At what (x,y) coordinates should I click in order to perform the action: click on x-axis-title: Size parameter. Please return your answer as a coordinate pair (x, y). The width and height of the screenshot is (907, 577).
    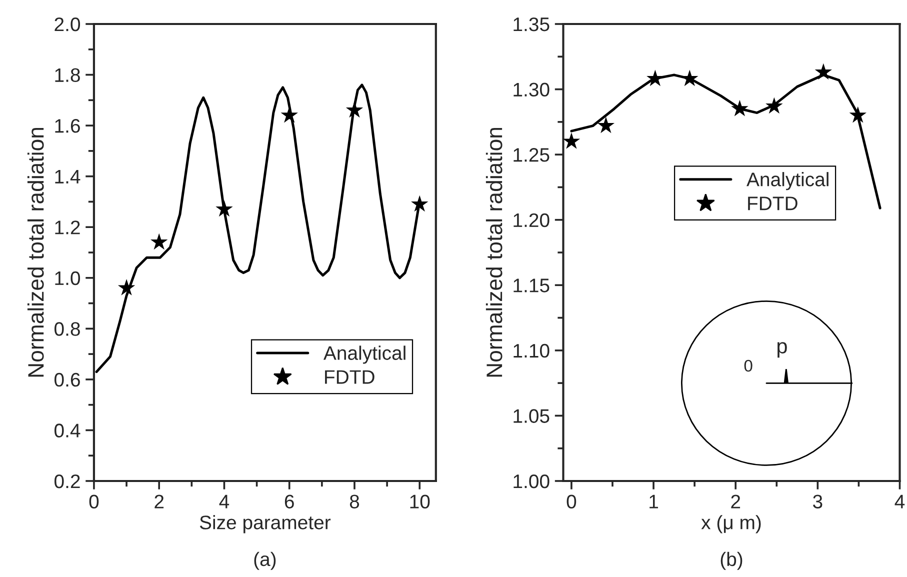
    Looking at the image, I should click on (265, 524).